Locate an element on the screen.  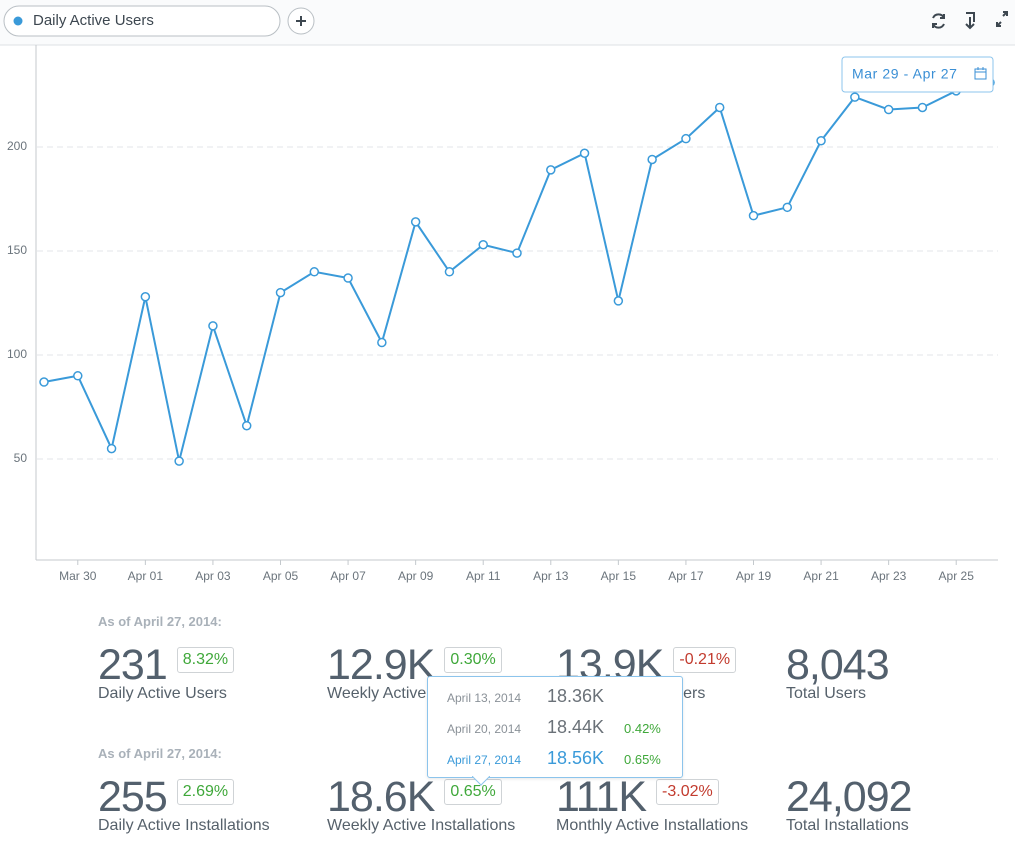
x-tick-label: Apr 13 is located at coordinates (551, 576).